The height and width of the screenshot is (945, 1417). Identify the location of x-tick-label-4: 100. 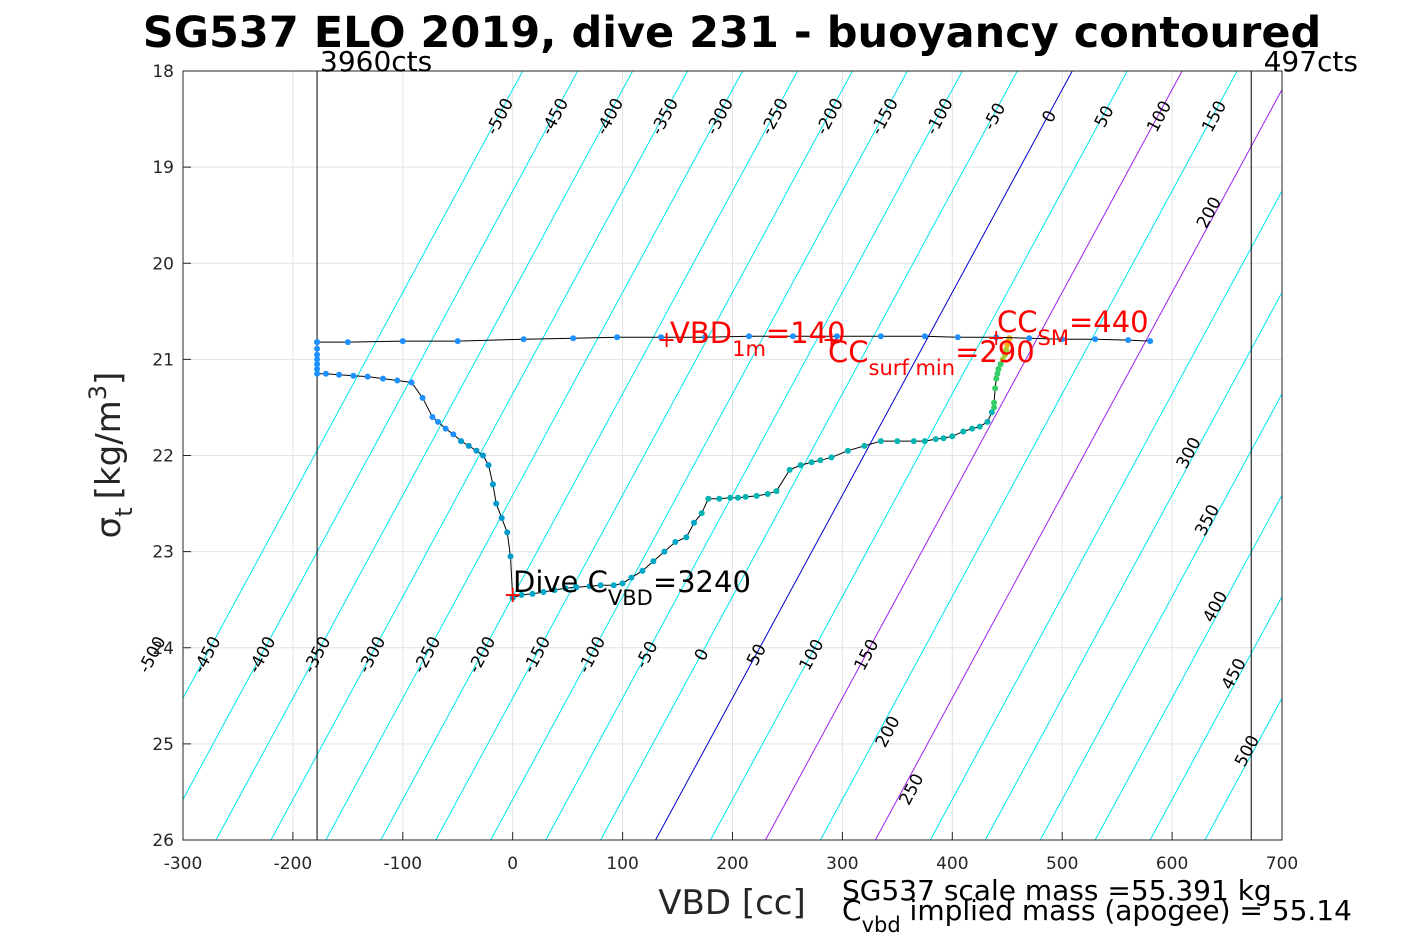
(622, 864).